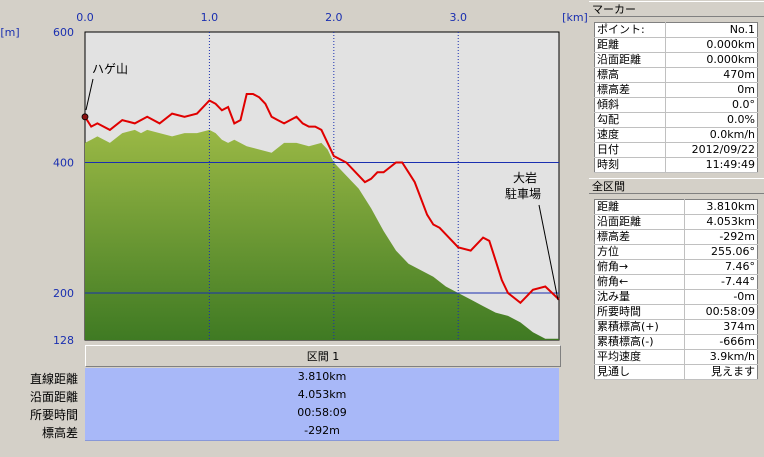  What do you see at coordinates (63, 339) in the screenshot?
I see `y-tick-label: 128` at bounding box center [63, 339].